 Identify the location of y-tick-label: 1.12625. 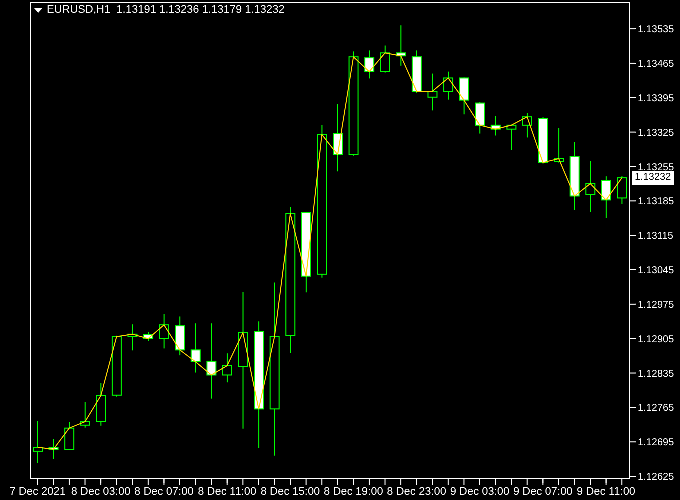
(656, 478).